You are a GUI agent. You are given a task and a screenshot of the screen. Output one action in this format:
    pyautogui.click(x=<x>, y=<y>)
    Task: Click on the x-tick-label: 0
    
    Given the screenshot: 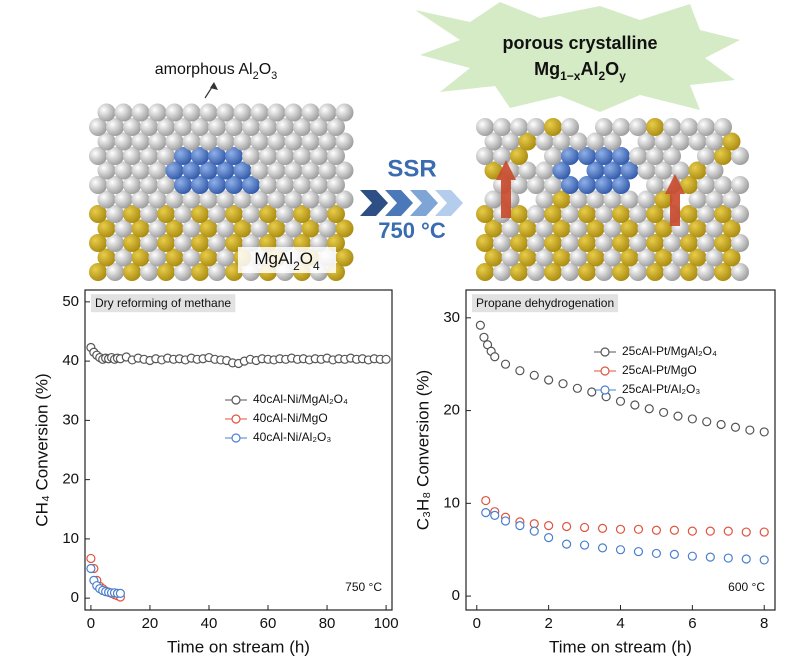 What is the action you would take?
    pyautogui.click(x=91, y=623)
    